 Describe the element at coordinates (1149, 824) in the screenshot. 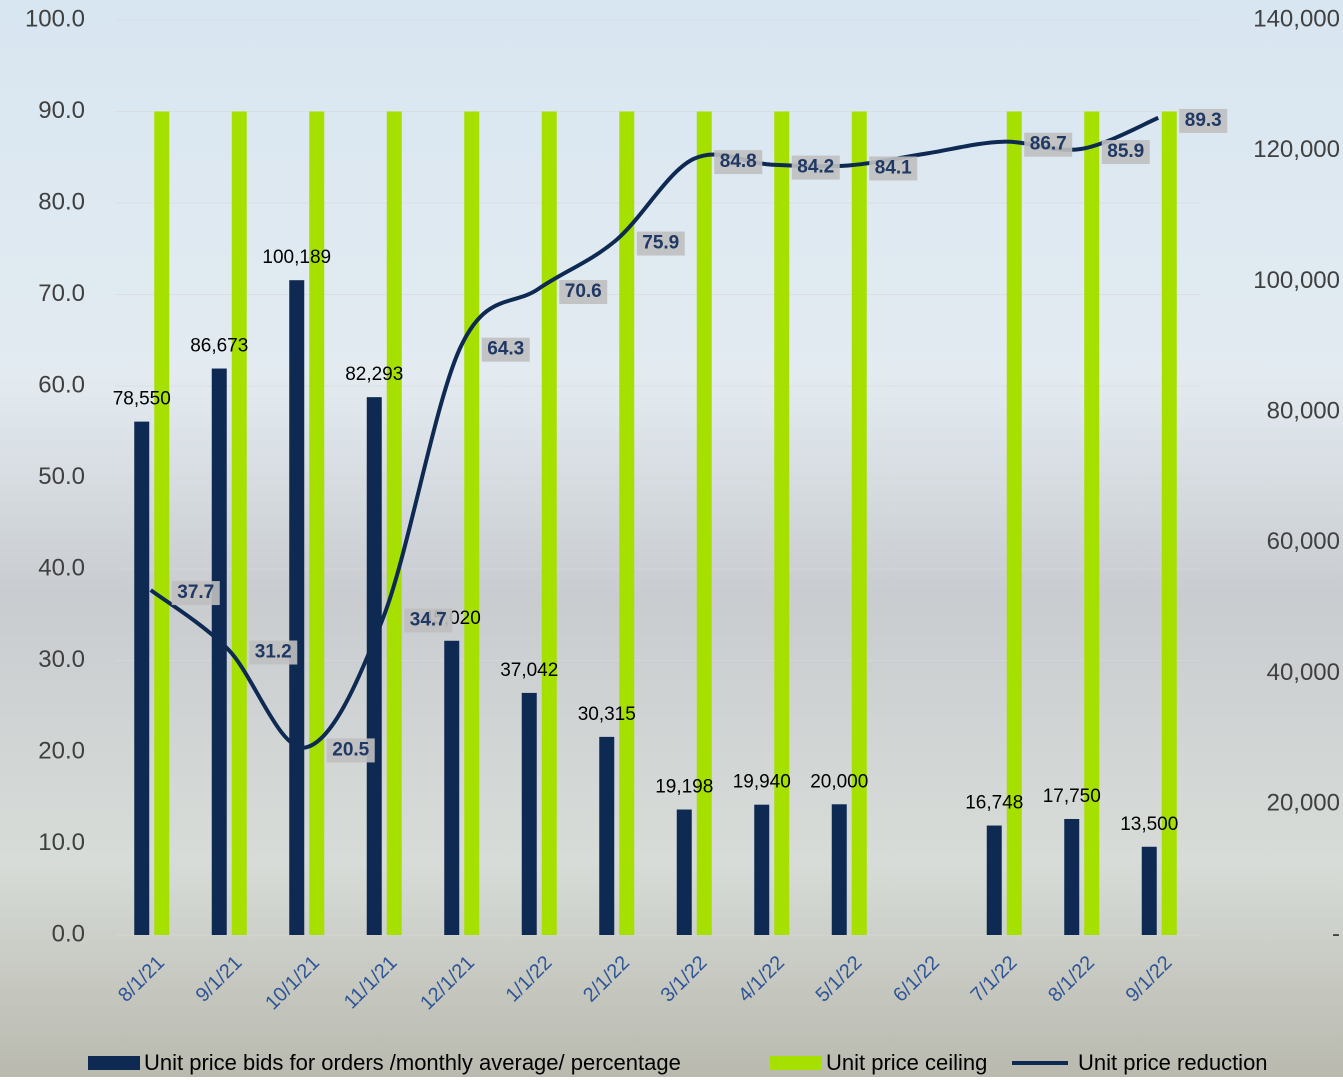

I see `bar-value-label: 13,500` at that location.